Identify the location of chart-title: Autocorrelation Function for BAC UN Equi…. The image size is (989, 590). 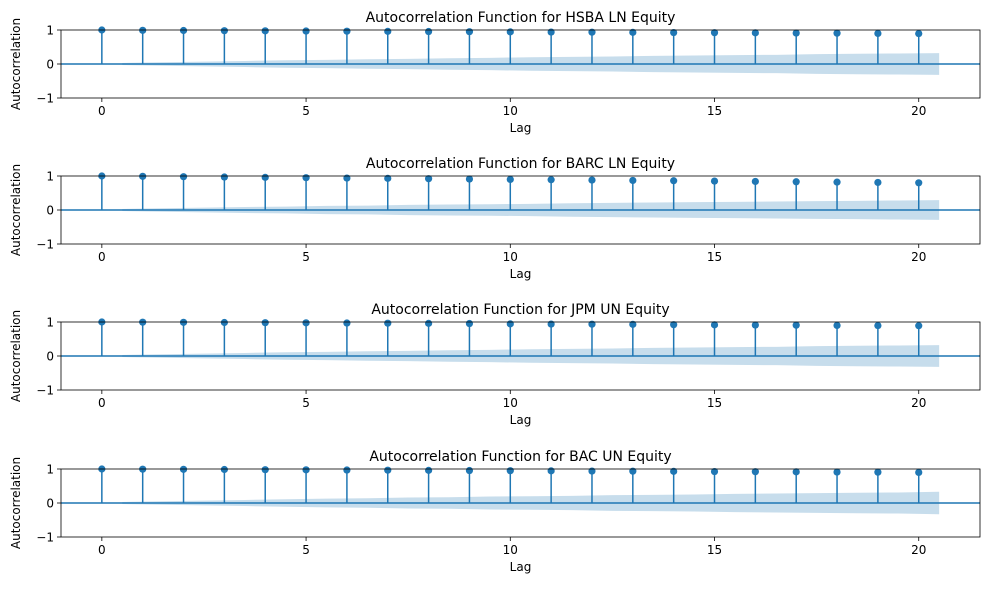
(520, 457).